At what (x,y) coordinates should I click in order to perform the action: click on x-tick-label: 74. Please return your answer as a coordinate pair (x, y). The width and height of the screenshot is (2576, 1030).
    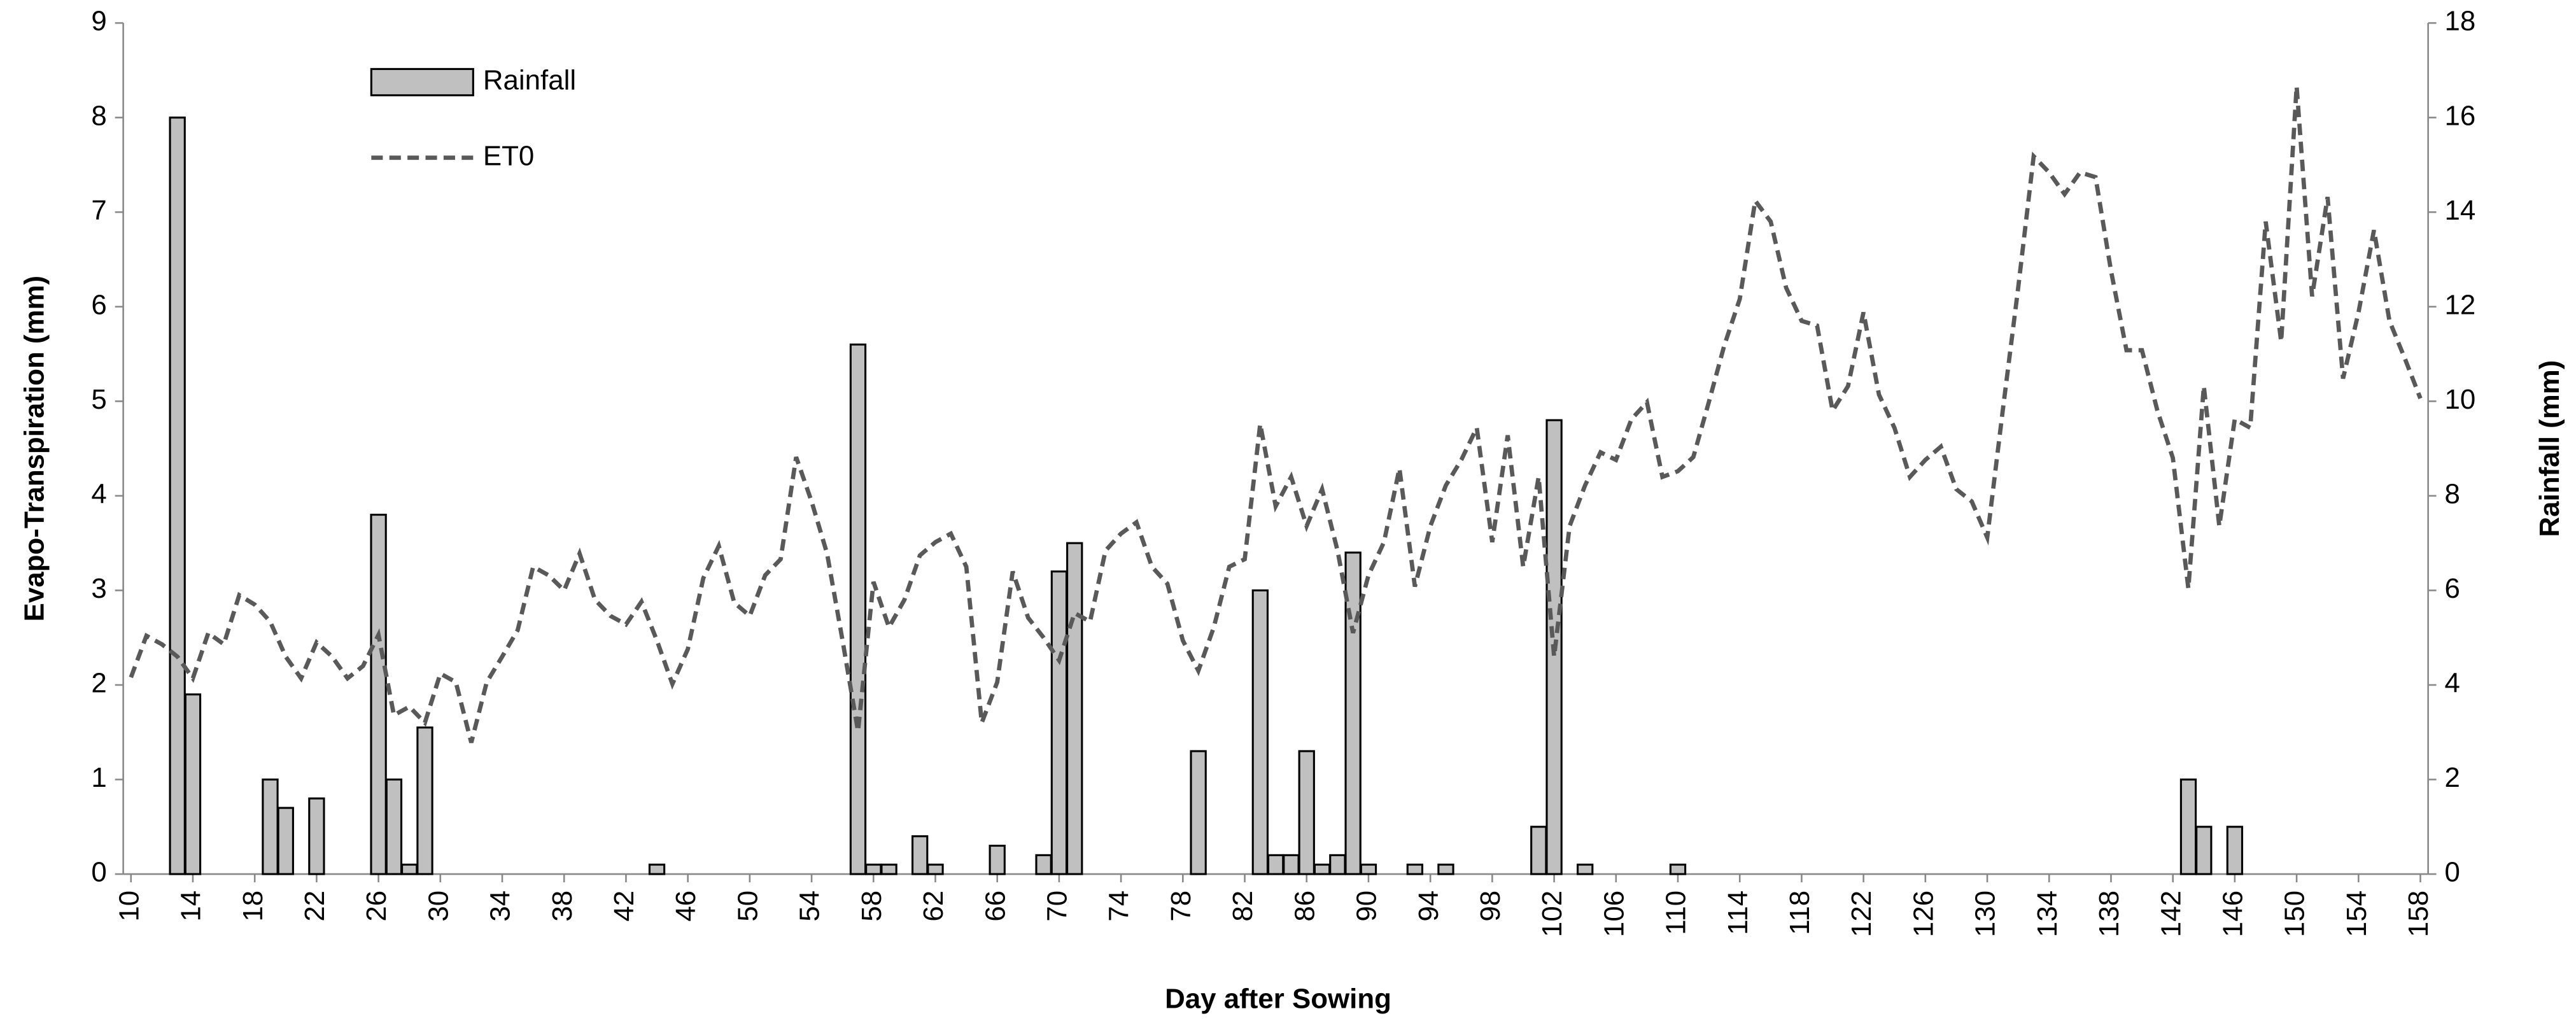
    Looking at the image, I should click on (1120, 906).